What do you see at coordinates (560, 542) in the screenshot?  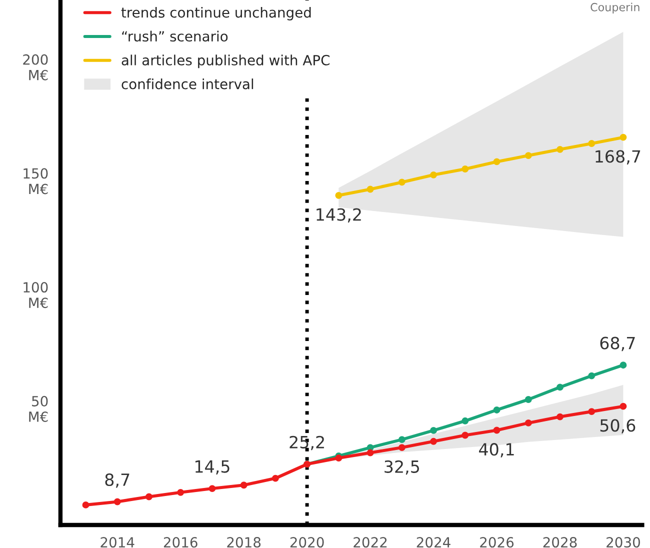 I see `x-tick-label: 2028` at bounding box center [560, 542].